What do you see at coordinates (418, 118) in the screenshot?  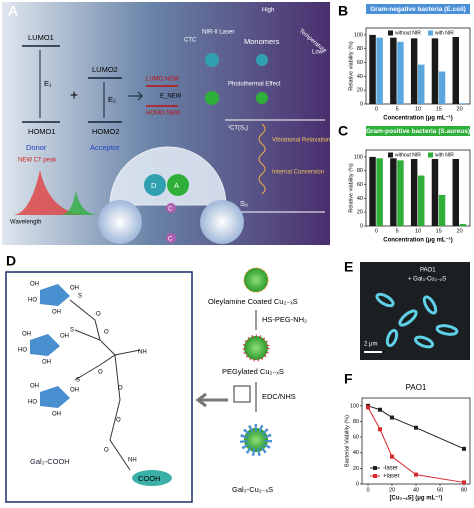 I see `x-axis-label: Concentration (μg mL⁻¹)` at bounding box center [418, 118].